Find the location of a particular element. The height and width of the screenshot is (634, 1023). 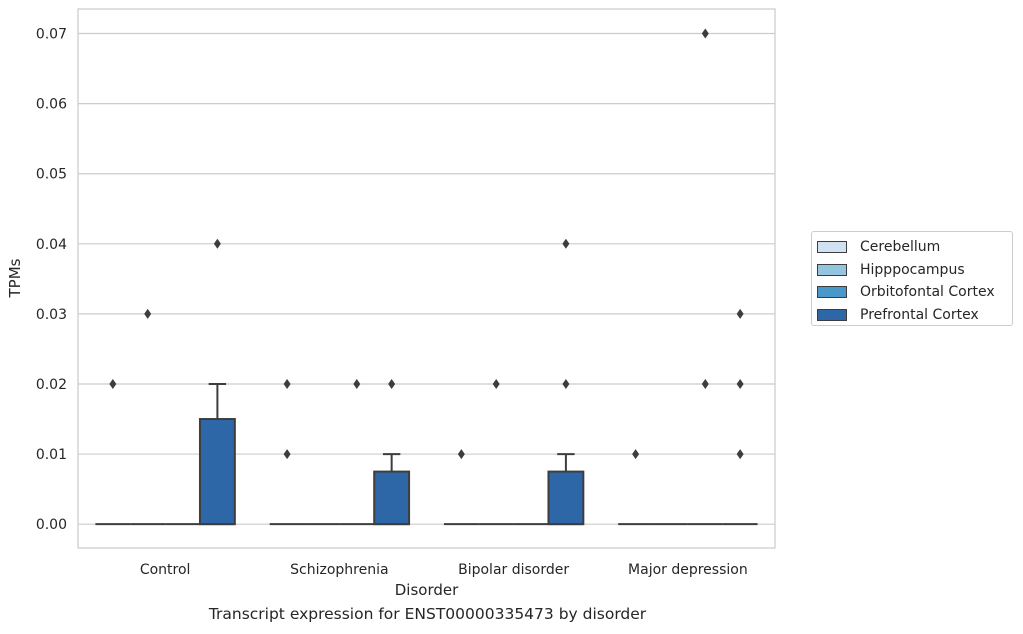

legend-item: Cerebellum is located at coordinates (914, 247).